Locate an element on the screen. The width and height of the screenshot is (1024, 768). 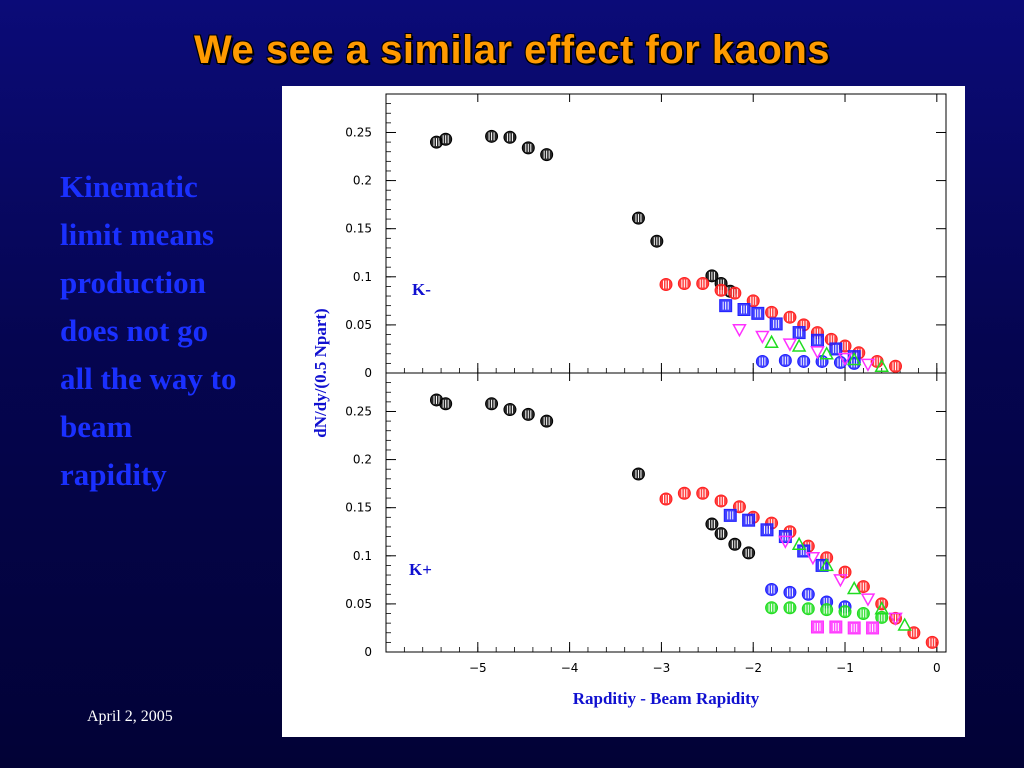
k-minus-label: K- is located at coordinates (421, 289).